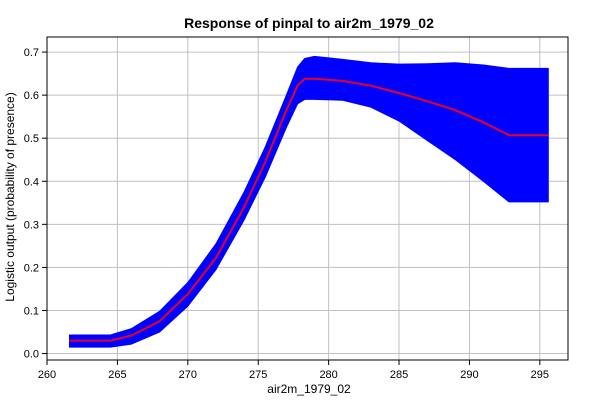  I want to click on x-axis: 260 265 270 275 280 285 290 295, so click(293, 370).